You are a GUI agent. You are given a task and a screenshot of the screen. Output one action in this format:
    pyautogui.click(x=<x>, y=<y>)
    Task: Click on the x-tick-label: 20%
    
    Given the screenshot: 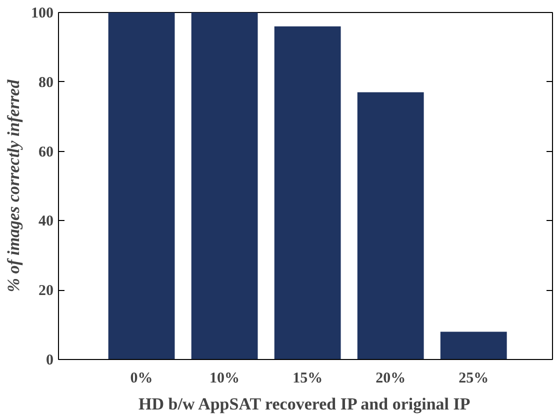 What is the action you would take?
    pyautogui.click(x=391, y=378)
    